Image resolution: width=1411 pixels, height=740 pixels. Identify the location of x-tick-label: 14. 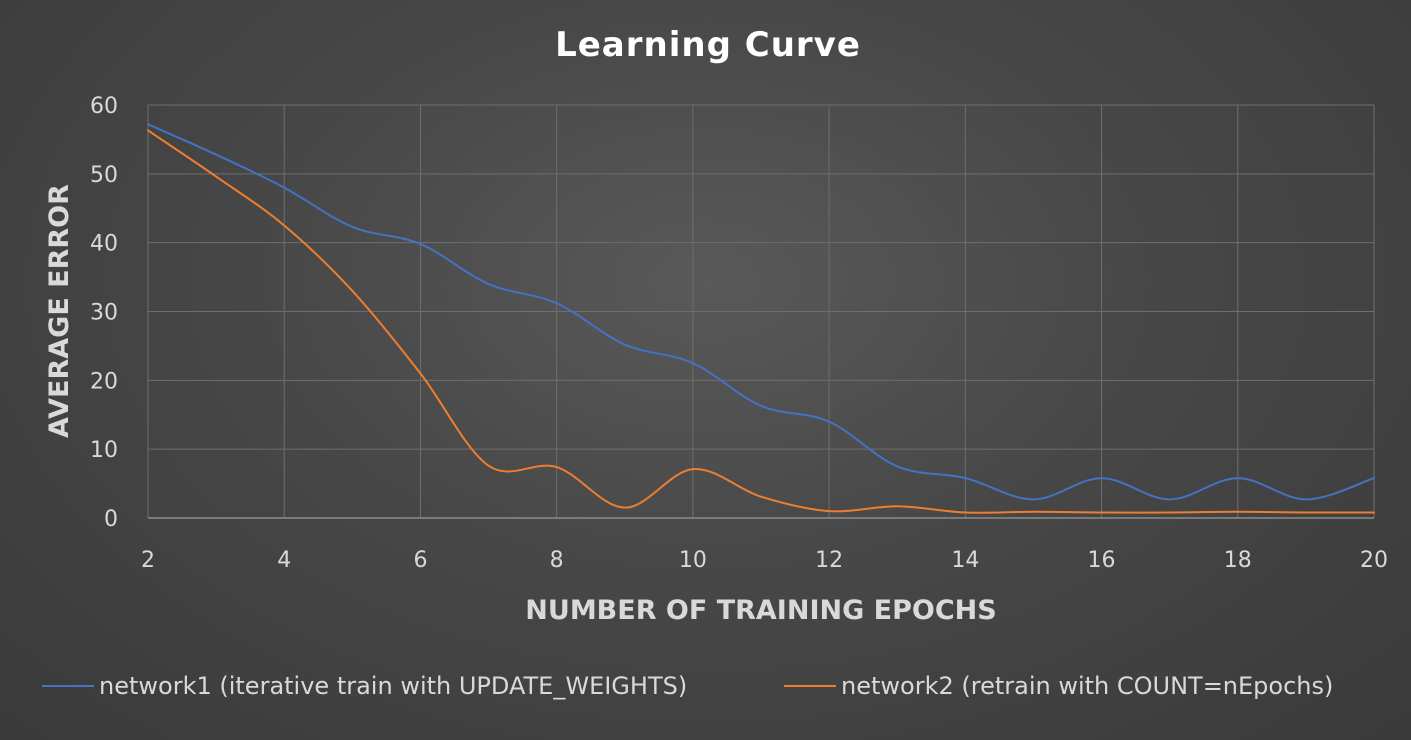
(965, 560).